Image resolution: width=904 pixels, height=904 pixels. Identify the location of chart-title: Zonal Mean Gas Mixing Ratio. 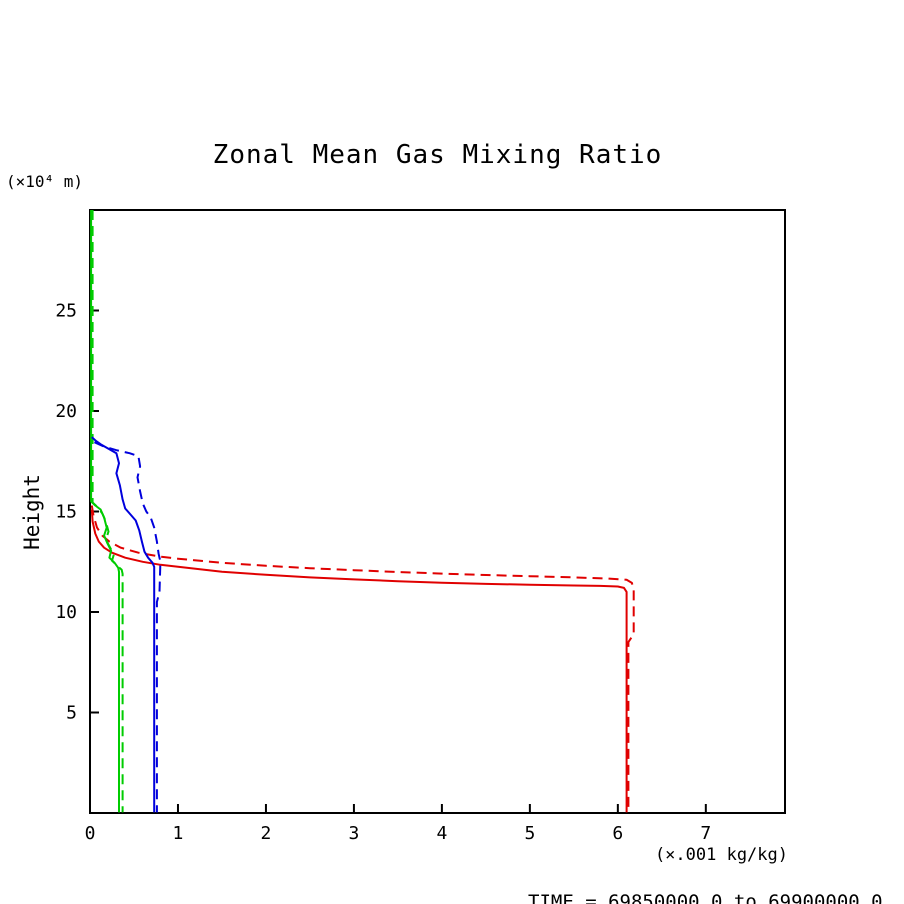
(437, 155).